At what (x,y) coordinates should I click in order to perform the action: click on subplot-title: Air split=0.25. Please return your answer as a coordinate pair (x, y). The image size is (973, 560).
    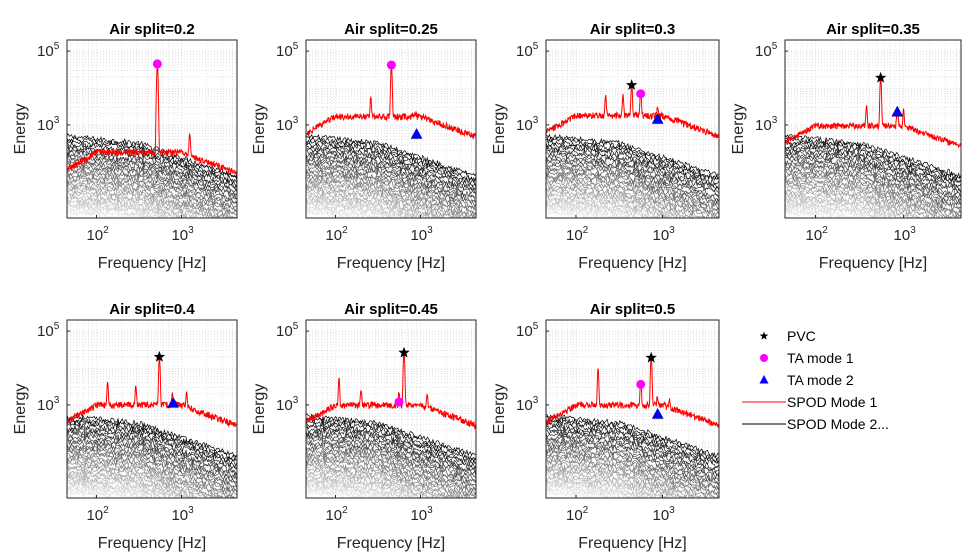
    Looking at the image, I should click on (391, 29).